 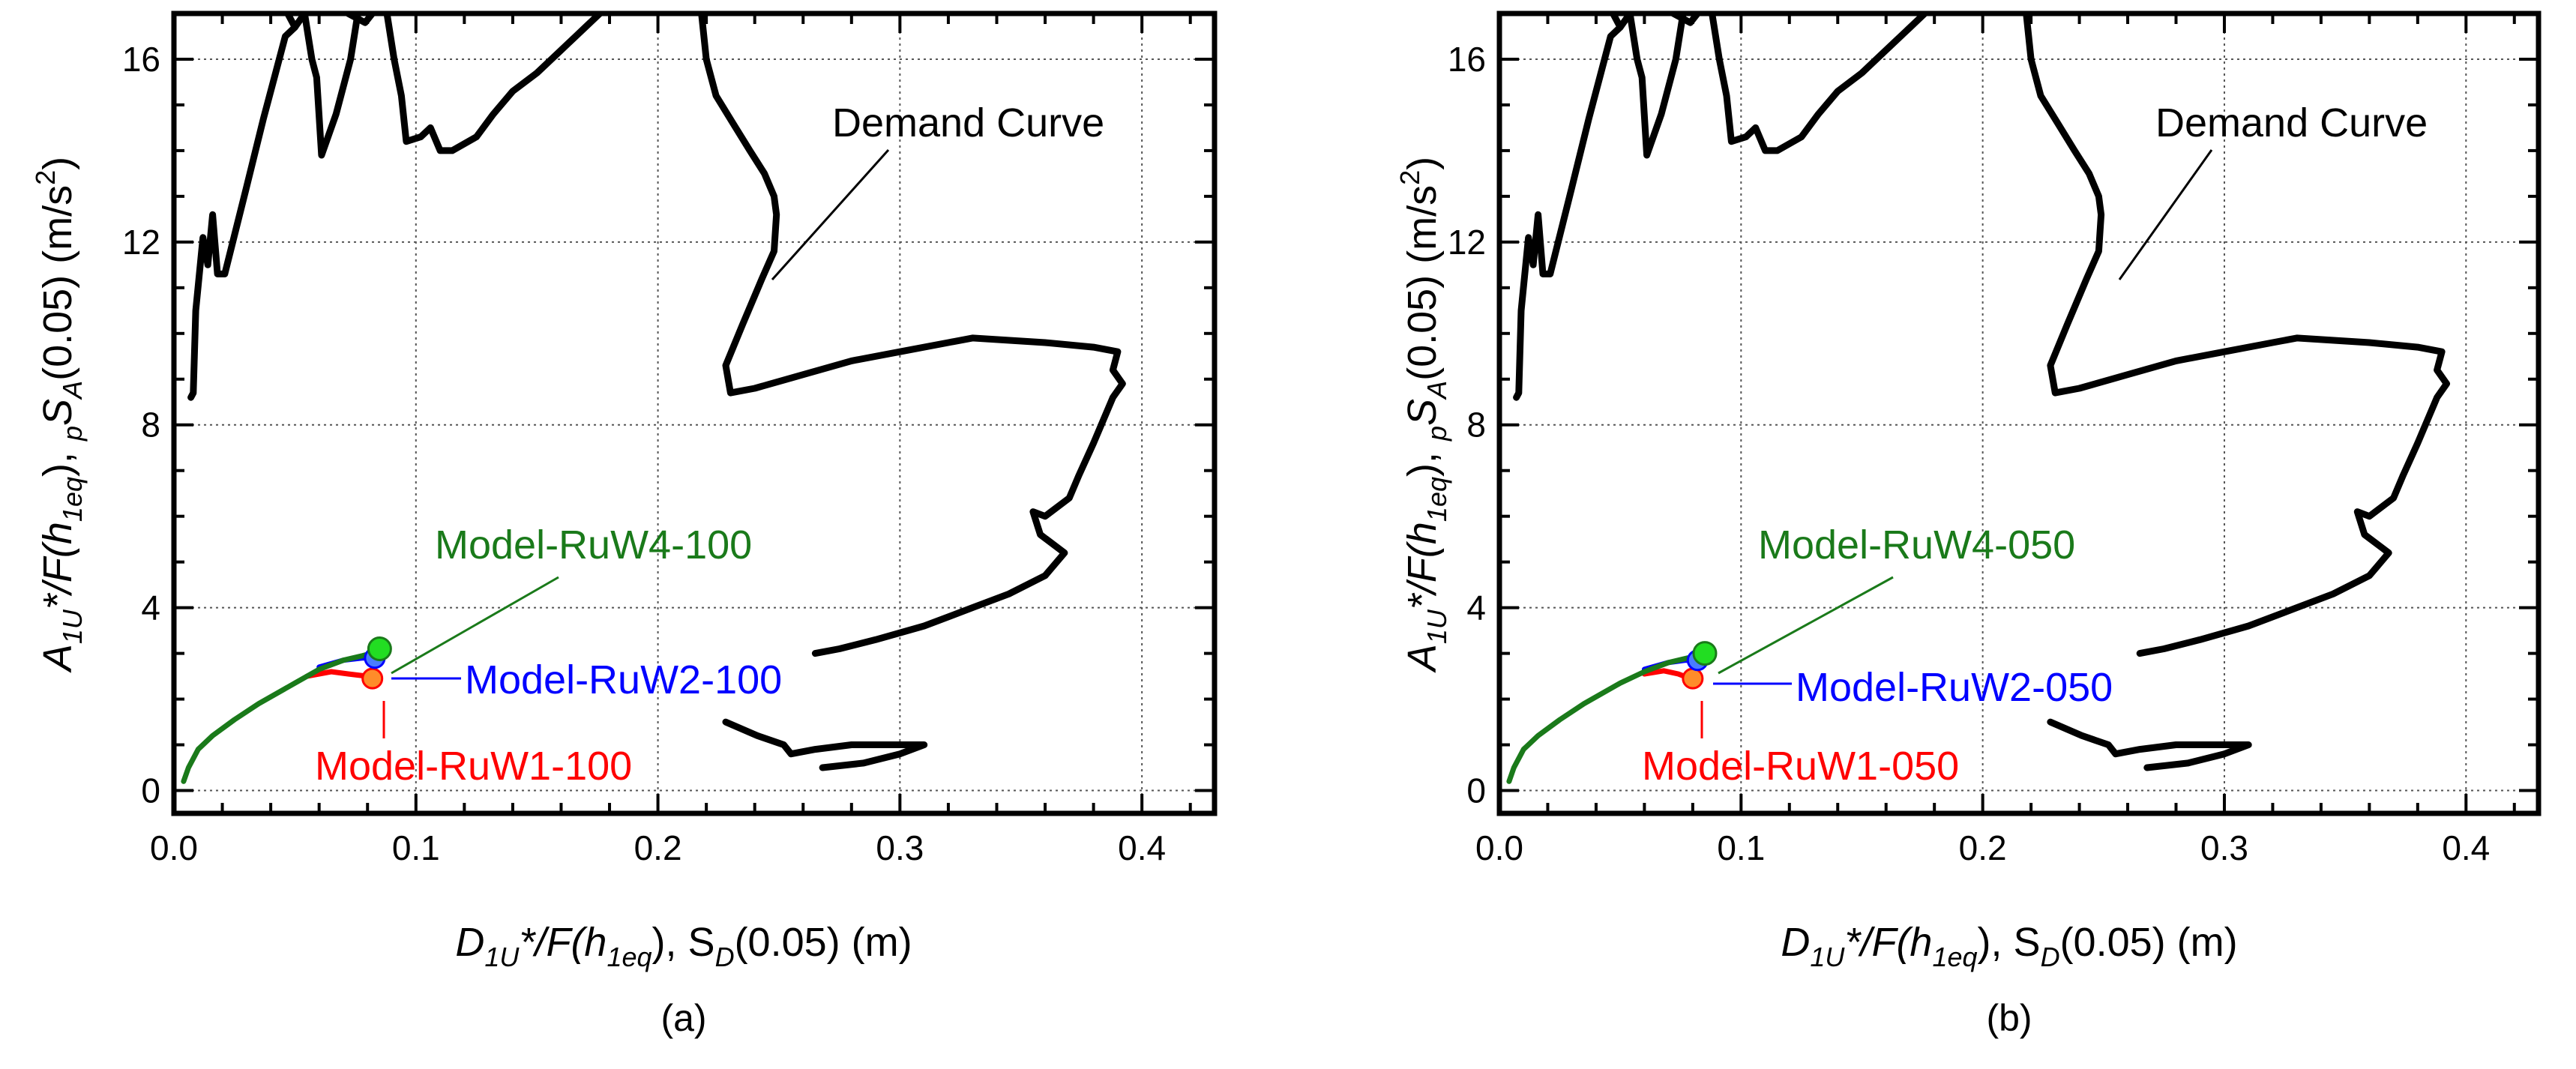 I want to click on annotation-w2: Model-RuW2-100, so click(x=624, y=679).